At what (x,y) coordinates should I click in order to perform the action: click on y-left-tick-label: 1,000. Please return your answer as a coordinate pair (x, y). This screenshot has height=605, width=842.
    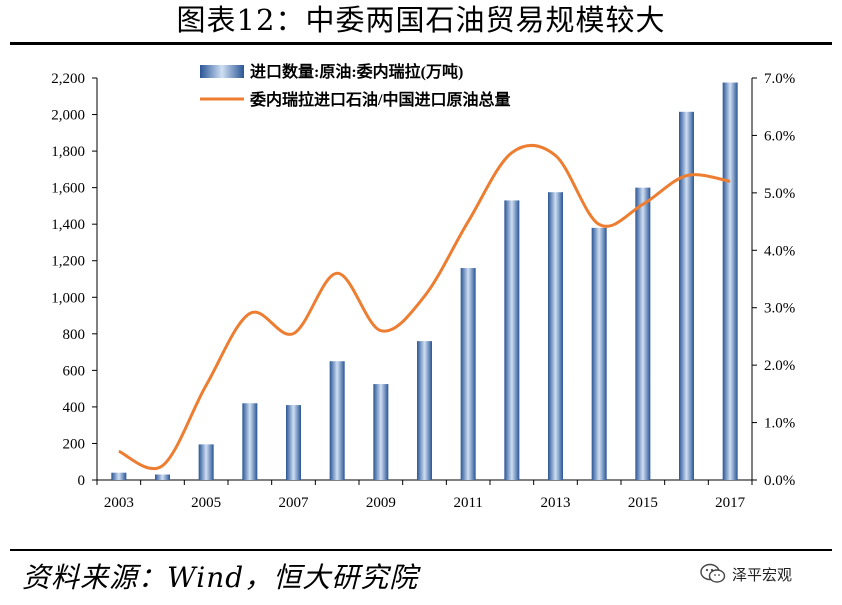
    Looking at the image, I should click on (68, 298).